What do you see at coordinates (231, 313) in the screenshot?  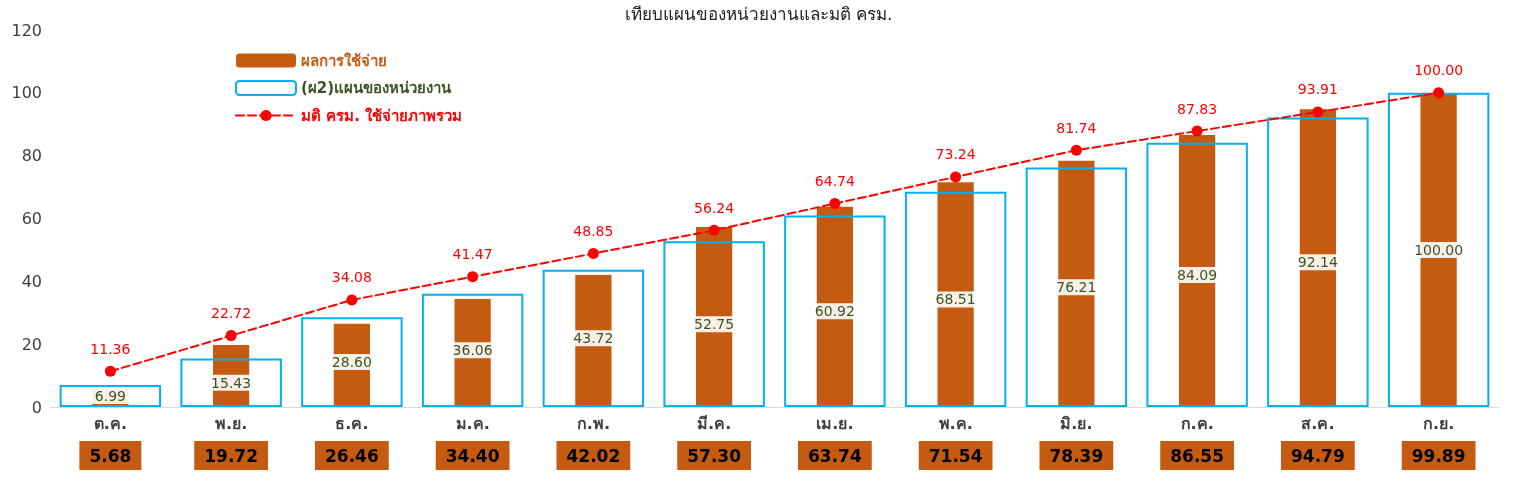 I see `data-label: 22.72` at bounding box center [231, 313].